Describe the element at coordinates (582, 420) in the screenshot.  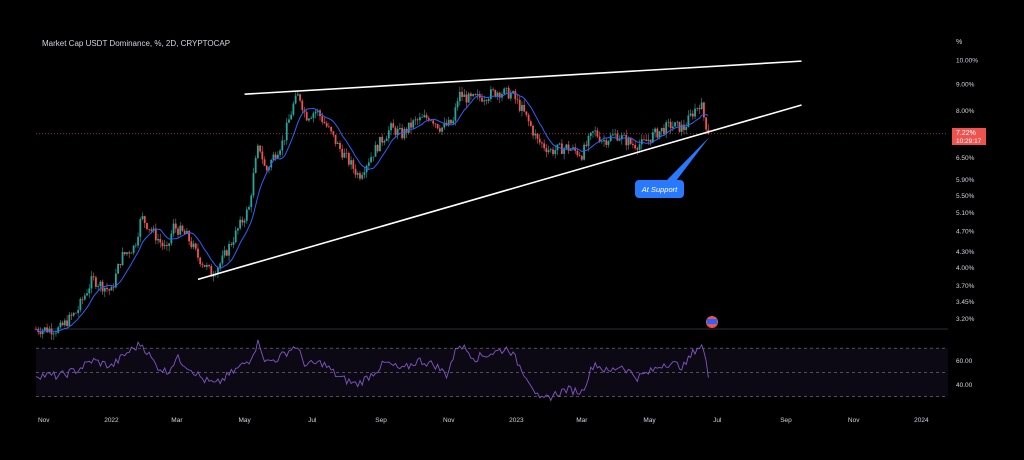
I see `time-tick-label: Mar` at that location.